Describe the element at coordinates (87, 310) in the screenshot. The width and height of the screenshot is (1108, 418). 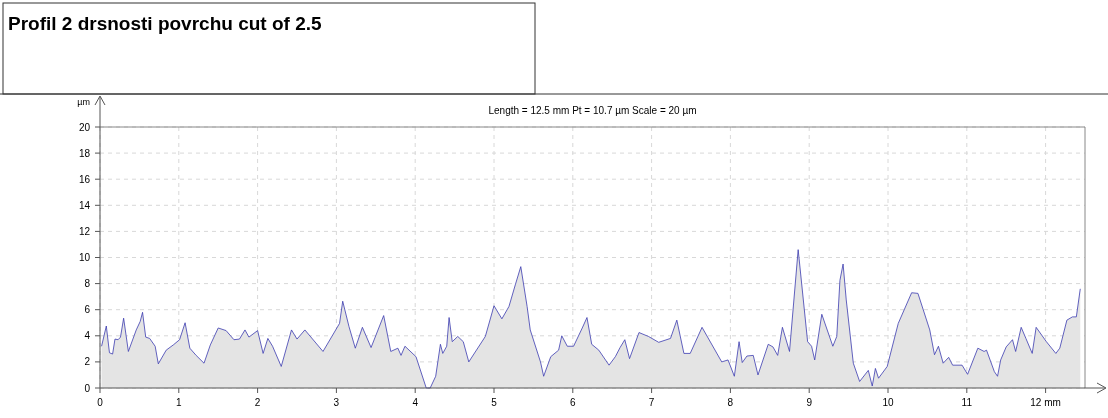
I see `y-tick-label: 6` at that location.